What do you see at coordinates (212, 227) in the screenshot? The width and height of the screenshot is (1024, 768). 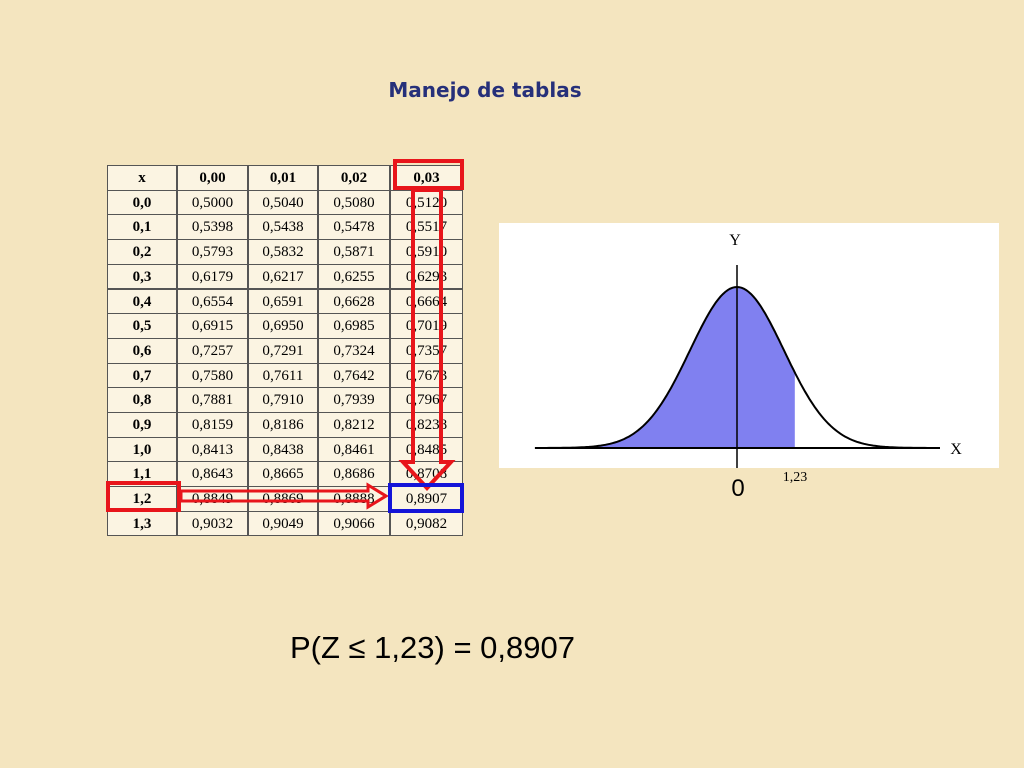 I see `table-cell: 0,5398` at bounding box center [212, 227].